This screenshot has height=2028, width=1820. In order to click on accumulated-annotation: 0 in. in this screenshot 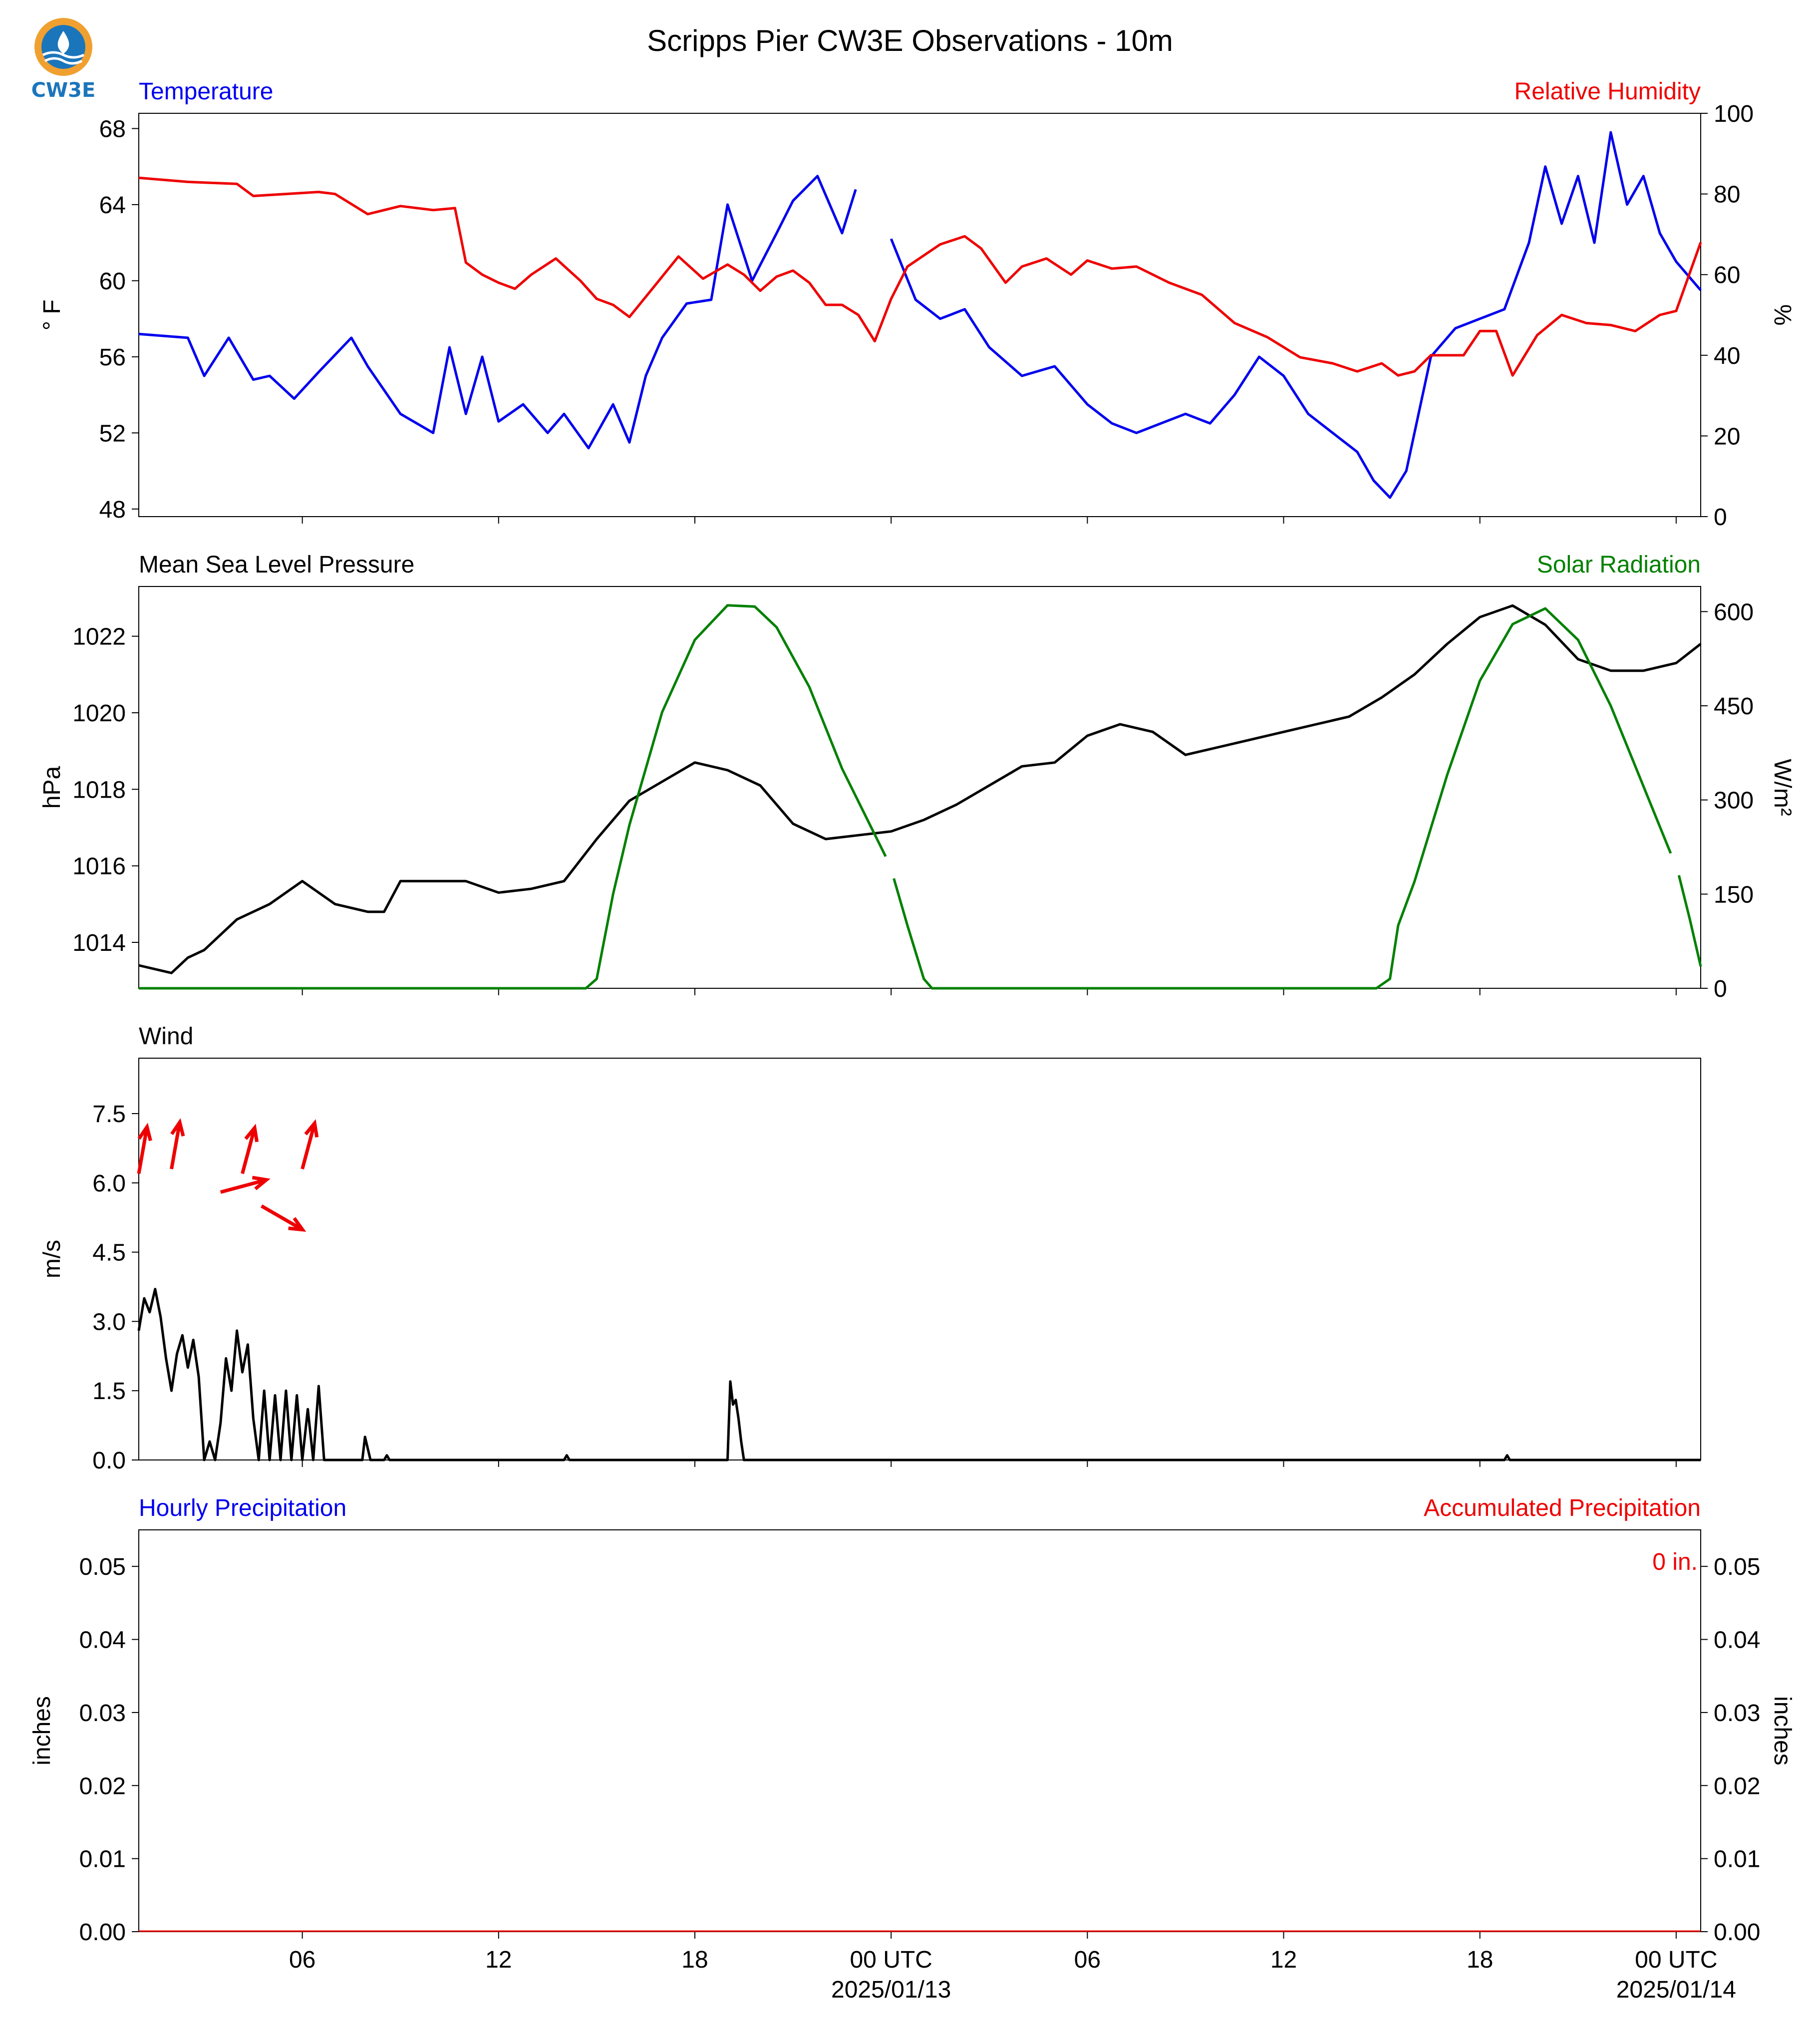, I will do `click(1675, 1562)`.